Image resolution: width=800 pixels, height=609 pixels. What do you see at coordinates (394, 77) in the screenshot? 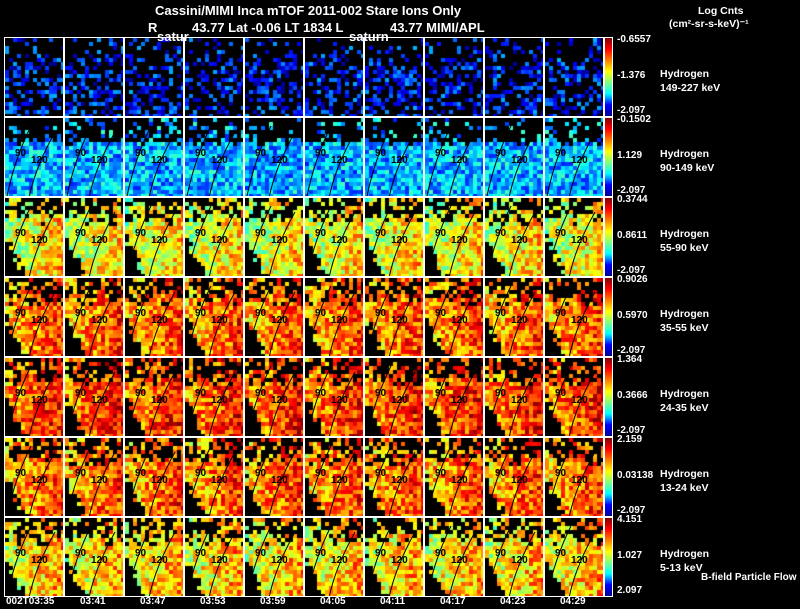
I see `heatmap-panel` at bounding box center [394, 77].